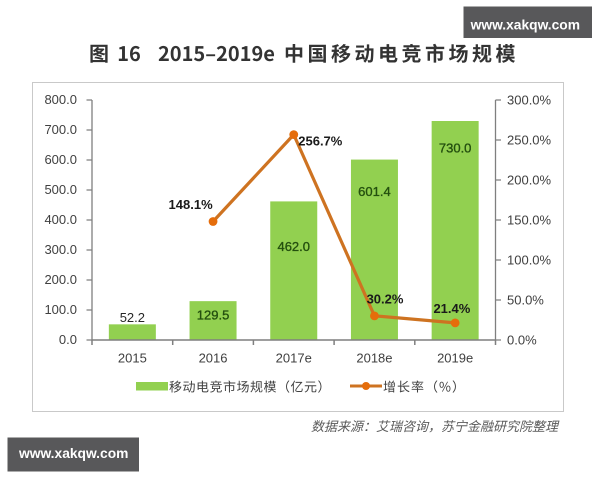  What do you see at coordinates (132, 358) in the screenshot?
I see `svg-text: 2015` at bounding box center [132, 358].